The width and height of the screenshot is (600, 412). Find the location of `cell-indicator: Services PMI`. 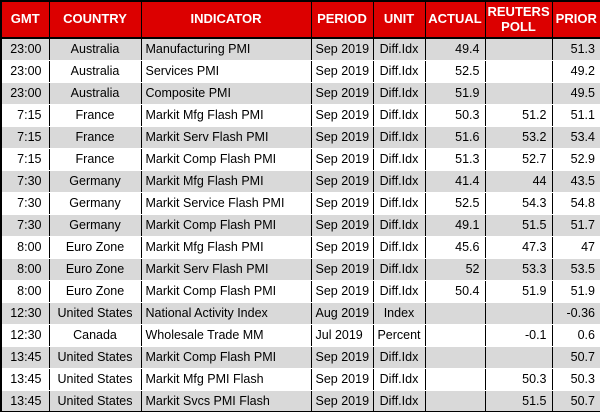

cell-indicator: Services PMI is located at coordinates (226, 71).